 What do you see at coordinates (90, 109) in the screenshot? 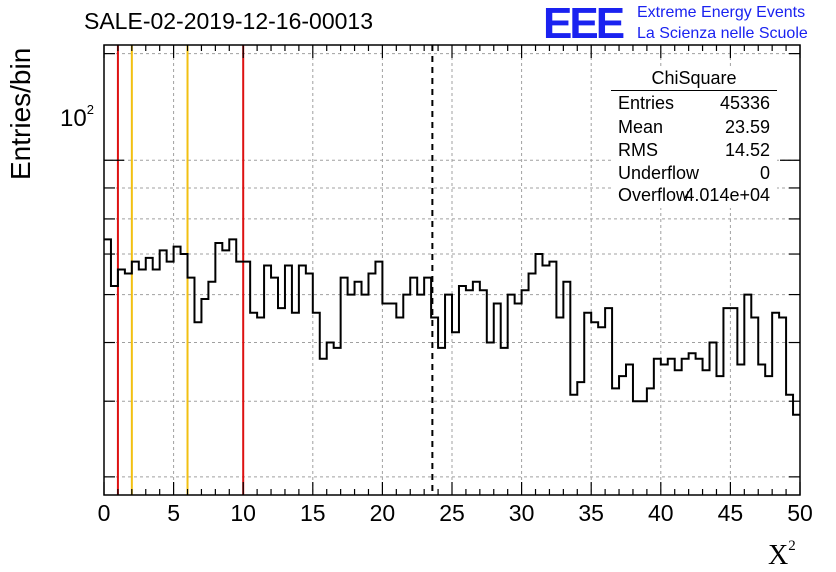
I see `y-tick-exponent: 2` at bounding box center [90, 109].